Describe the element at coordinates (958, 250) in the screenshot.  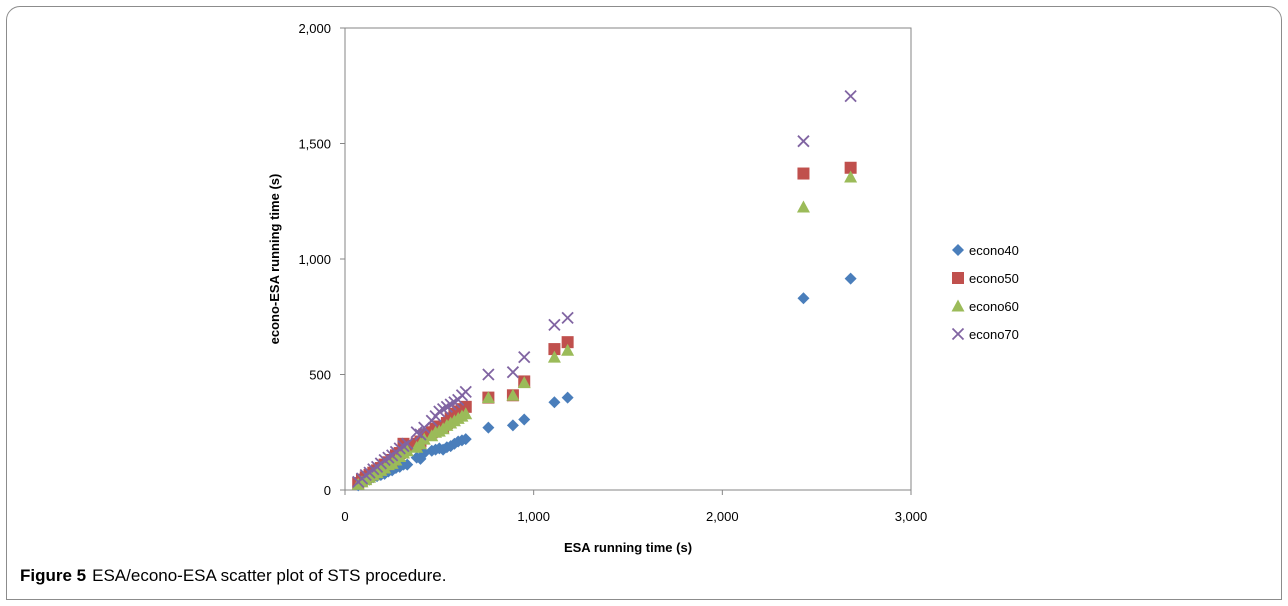
I see `legend-marker-econo40` at that location.